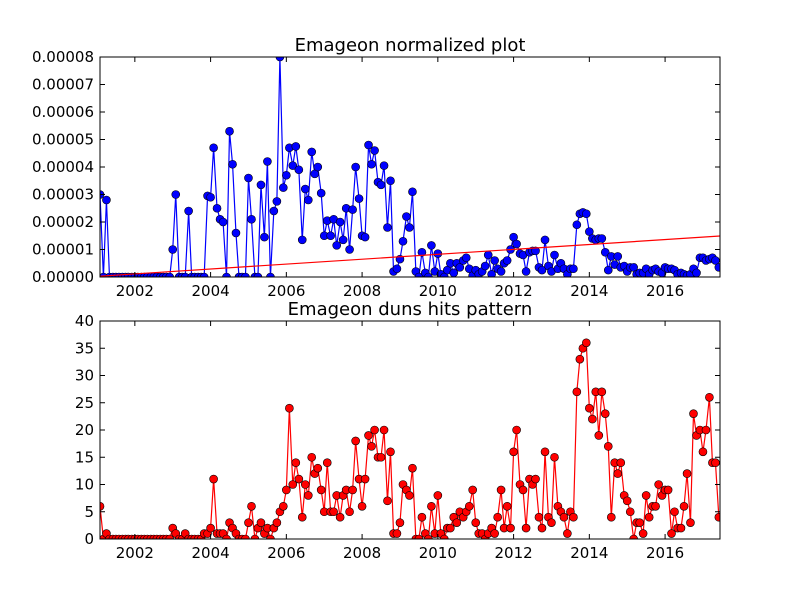 The height and width of the screenshot is (604, 800). What do you see at coordinates (89, 512) in the screenshot?
I see `y-tick-label: 5` at bounding box center [89, 512].